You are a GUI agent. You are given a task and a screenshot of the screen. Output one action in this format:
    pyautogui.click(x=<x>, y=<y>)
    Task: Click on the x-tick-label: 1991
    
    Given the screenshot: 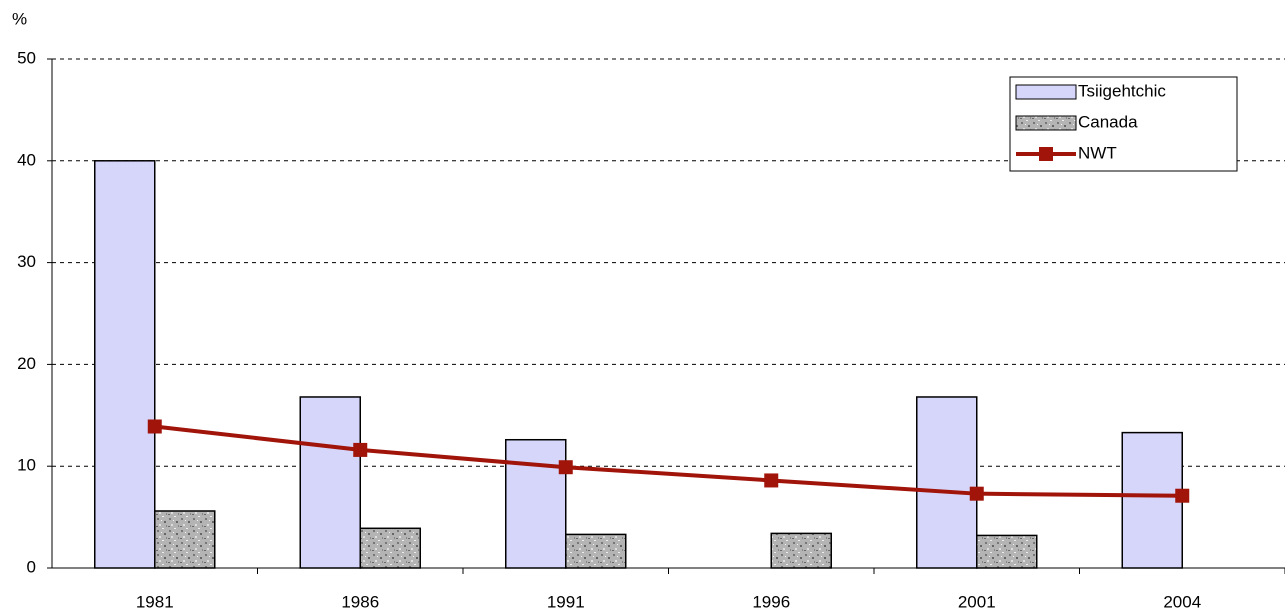 What is the action you would take?
    pyautogui.click(x=566, y=601)
    